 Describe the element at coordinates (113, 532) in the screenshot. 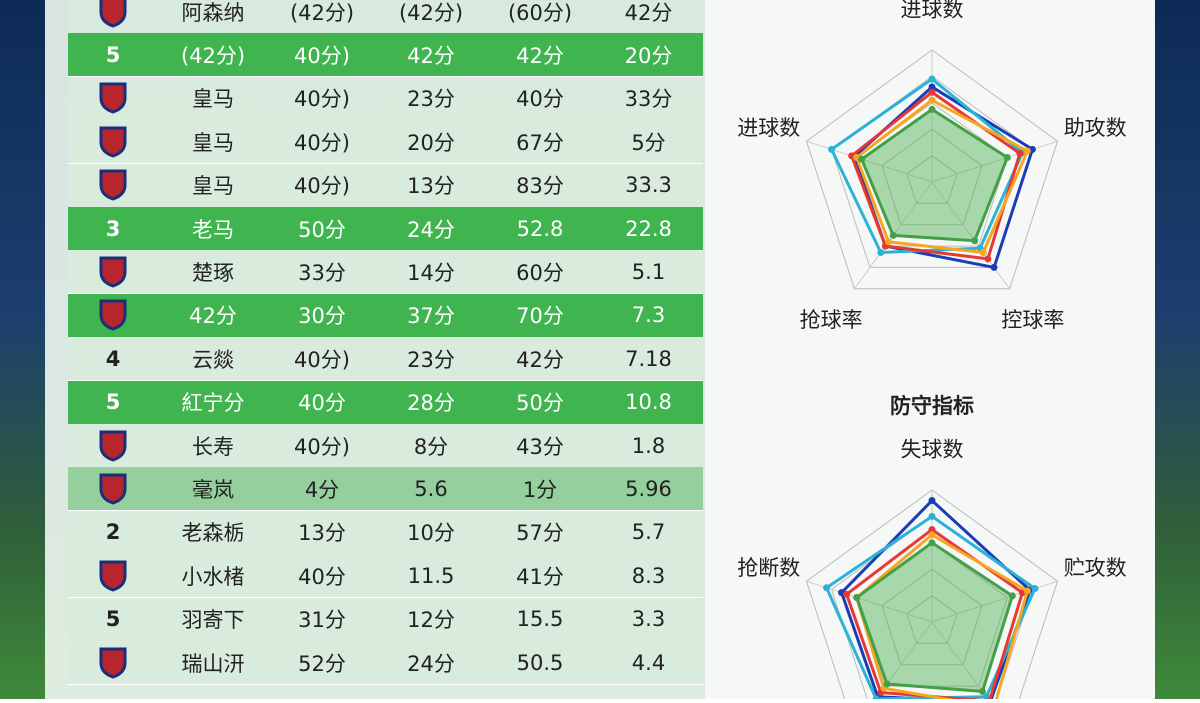

I see `table-cell: 2` at that location.